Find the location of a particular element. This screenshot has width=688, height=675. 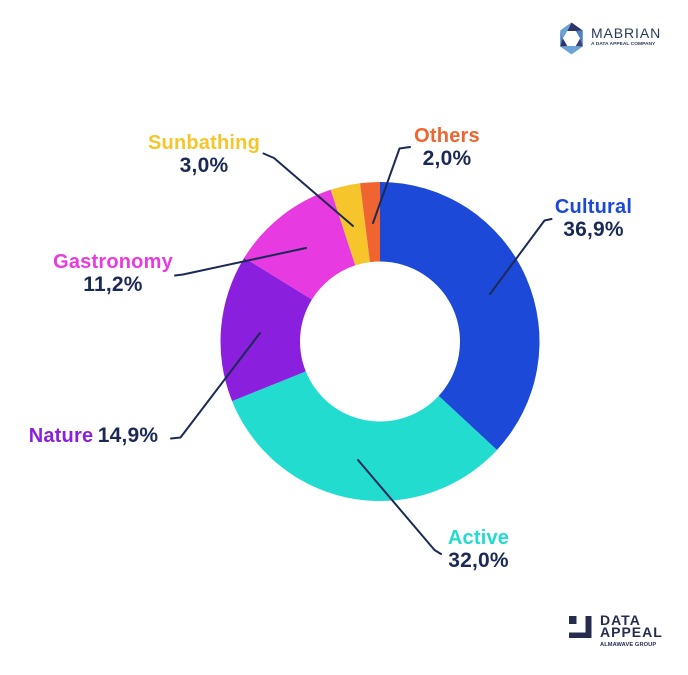

label-cultural: Cultural 36,9% is located at coordinates (593, 219).